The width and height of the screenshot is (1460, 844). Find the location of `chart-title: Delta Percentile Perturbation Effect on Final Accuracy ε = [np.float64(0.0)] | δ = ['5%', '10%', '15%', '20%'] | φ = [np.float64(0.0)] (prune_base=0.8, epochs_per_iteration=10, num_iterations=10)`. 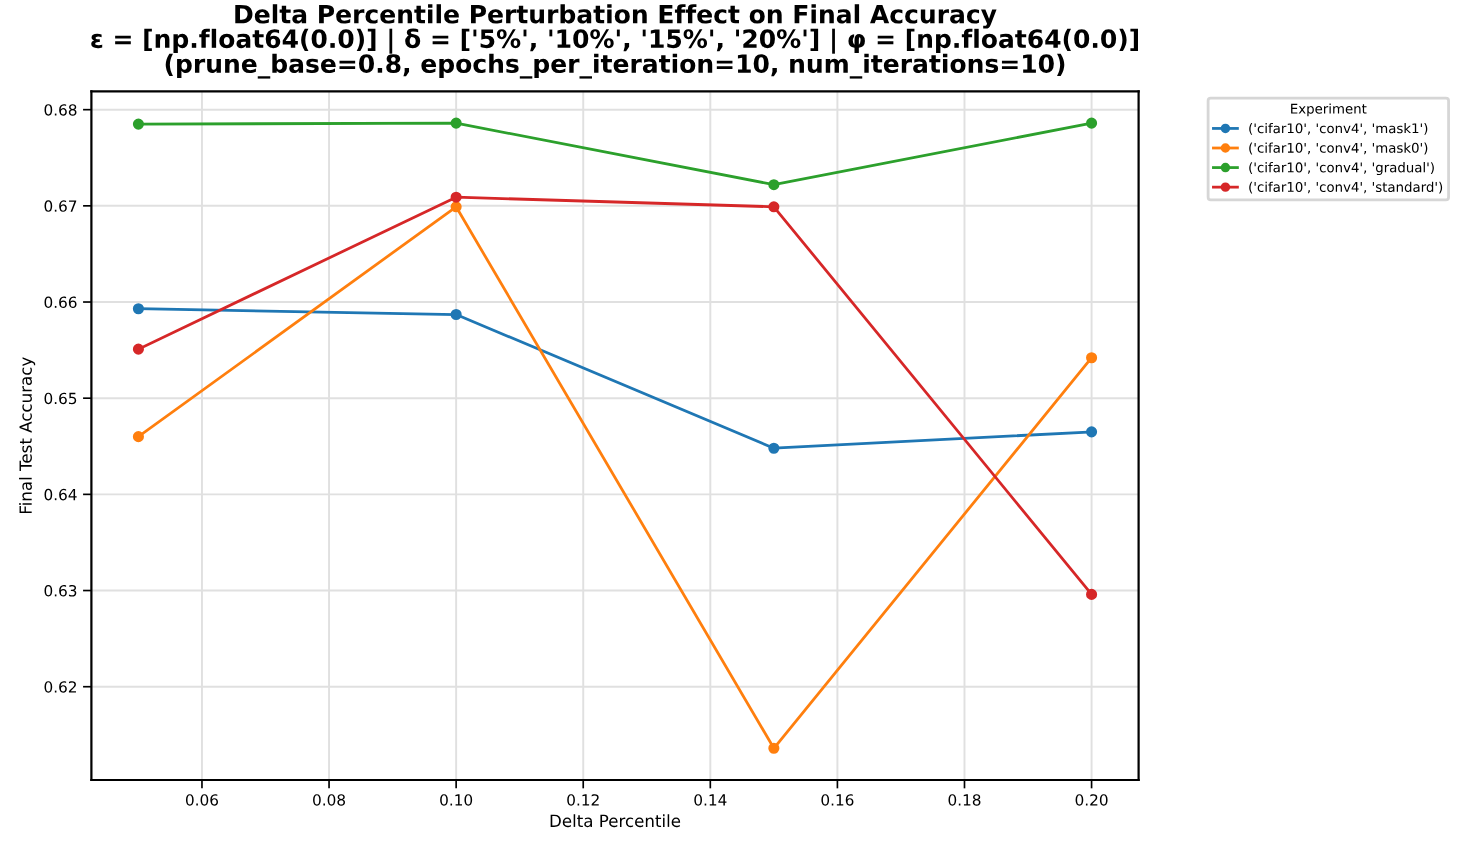

chart-title: Delta Percentile Perturbation Effect on Final Accuracy ε = [np.float64(0.0)] | δ = ['5%', '10%', '15%', '20%'] | φ = [np.float64(0.0)] (prune_base=0.8, epochs_per_iteration=10, num_iterations=10) is located at coordinates (614, 41).